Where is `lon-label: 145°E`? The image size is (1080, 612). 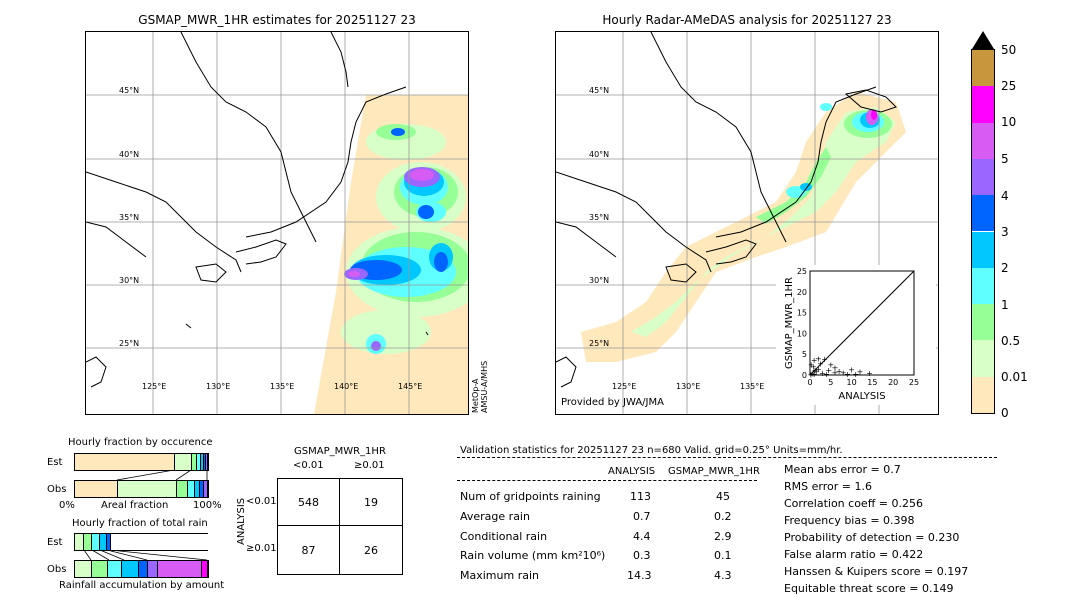 lon-label: 145°E is located at coordinates (410, 386).